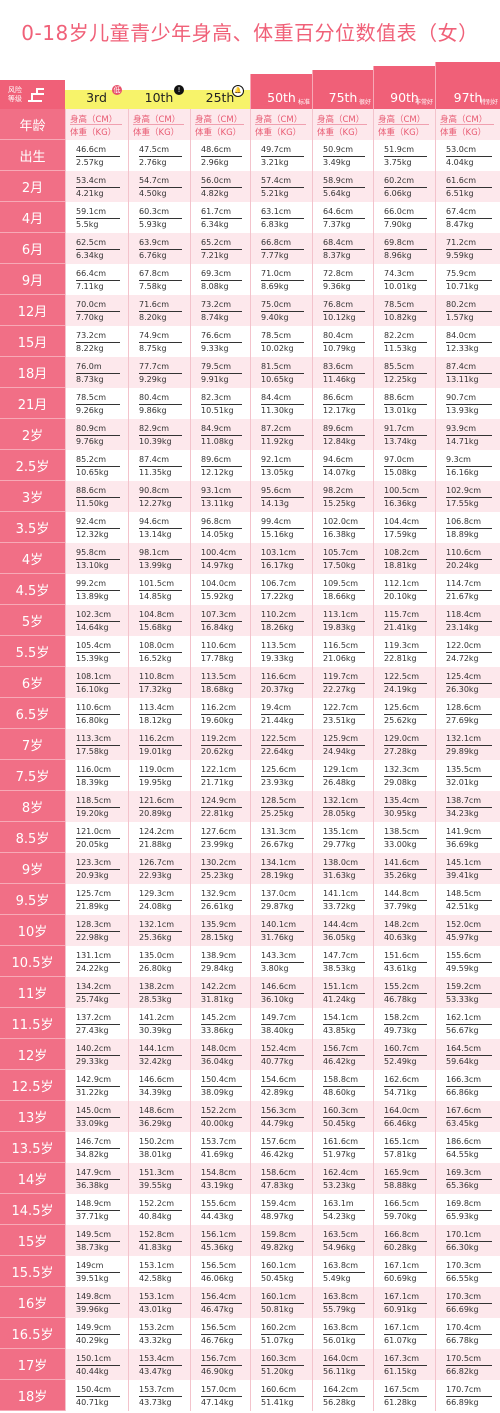 The height and width of the screenshot is (1413, 500). I want to click on weight-value: 13.01kg, so click(400, 410).